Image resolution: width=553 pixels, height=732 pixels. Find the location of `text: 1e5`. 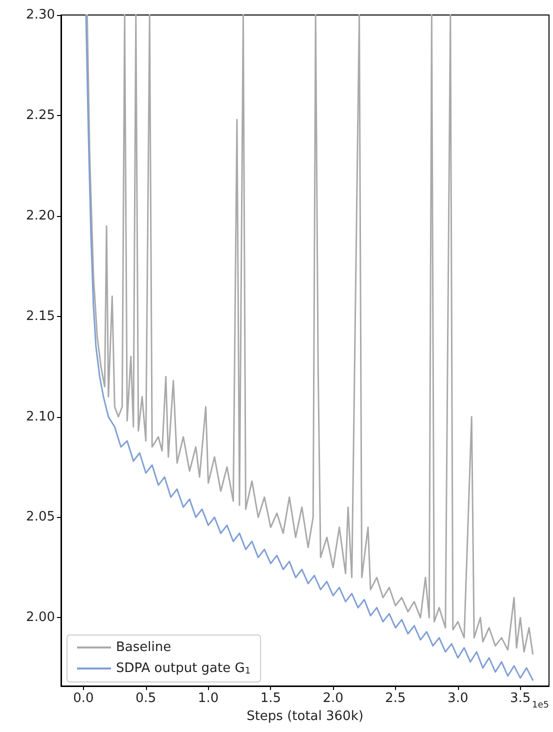

text: 1e5 is located at coordinates (541, 705).